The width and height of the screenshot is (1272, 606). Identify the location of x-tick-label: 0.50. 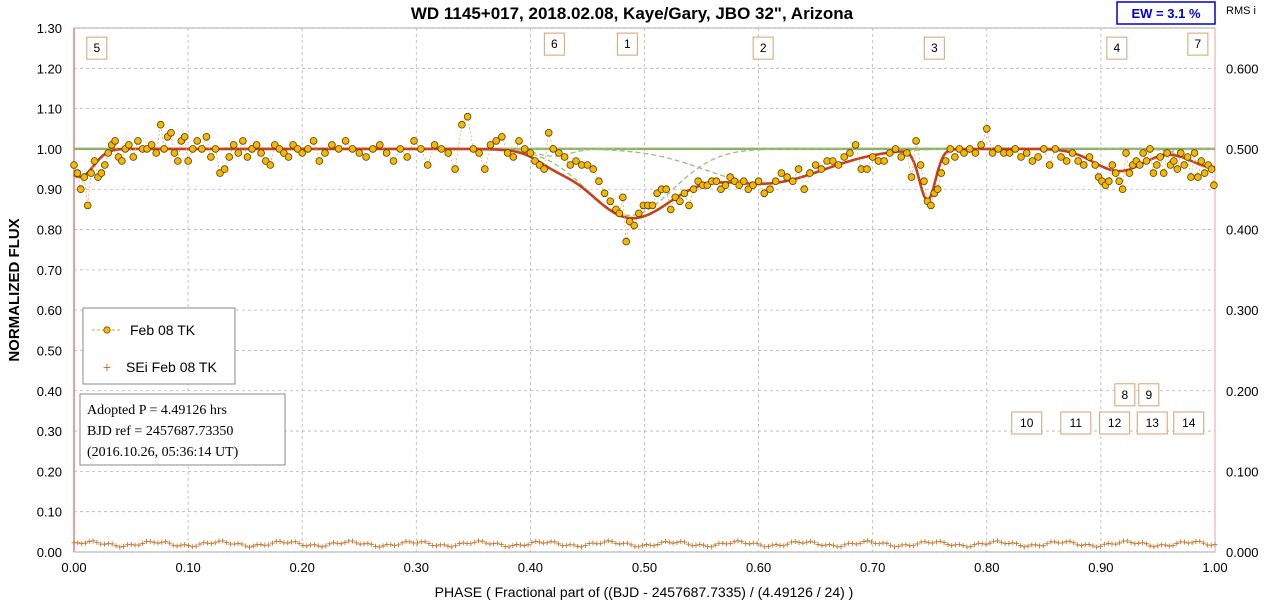
(644, 567).